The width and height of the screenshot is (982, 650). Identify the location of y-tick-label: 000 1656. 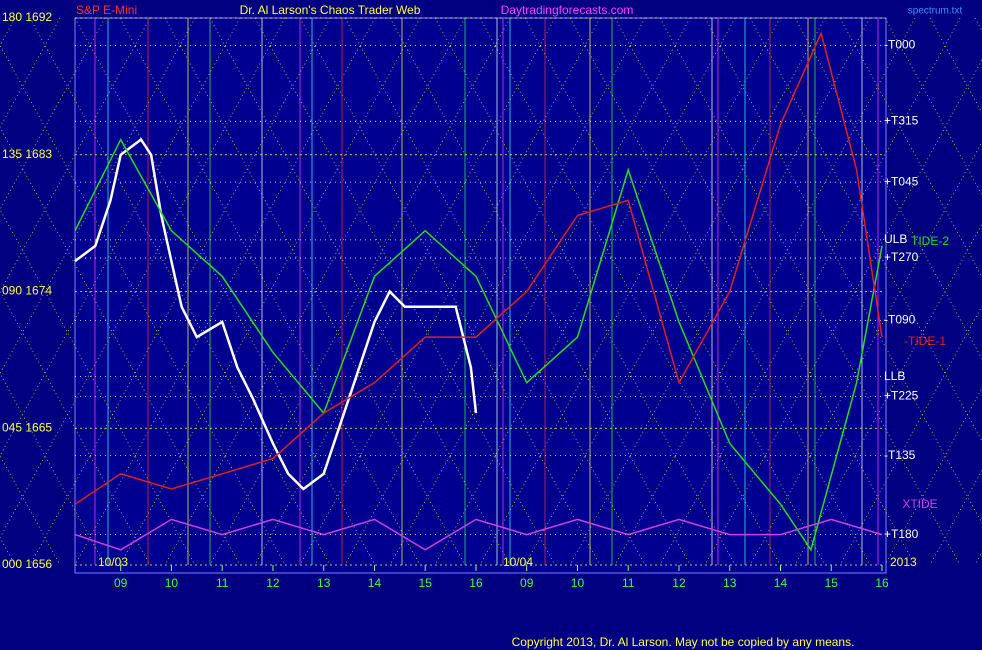
(27, 564).